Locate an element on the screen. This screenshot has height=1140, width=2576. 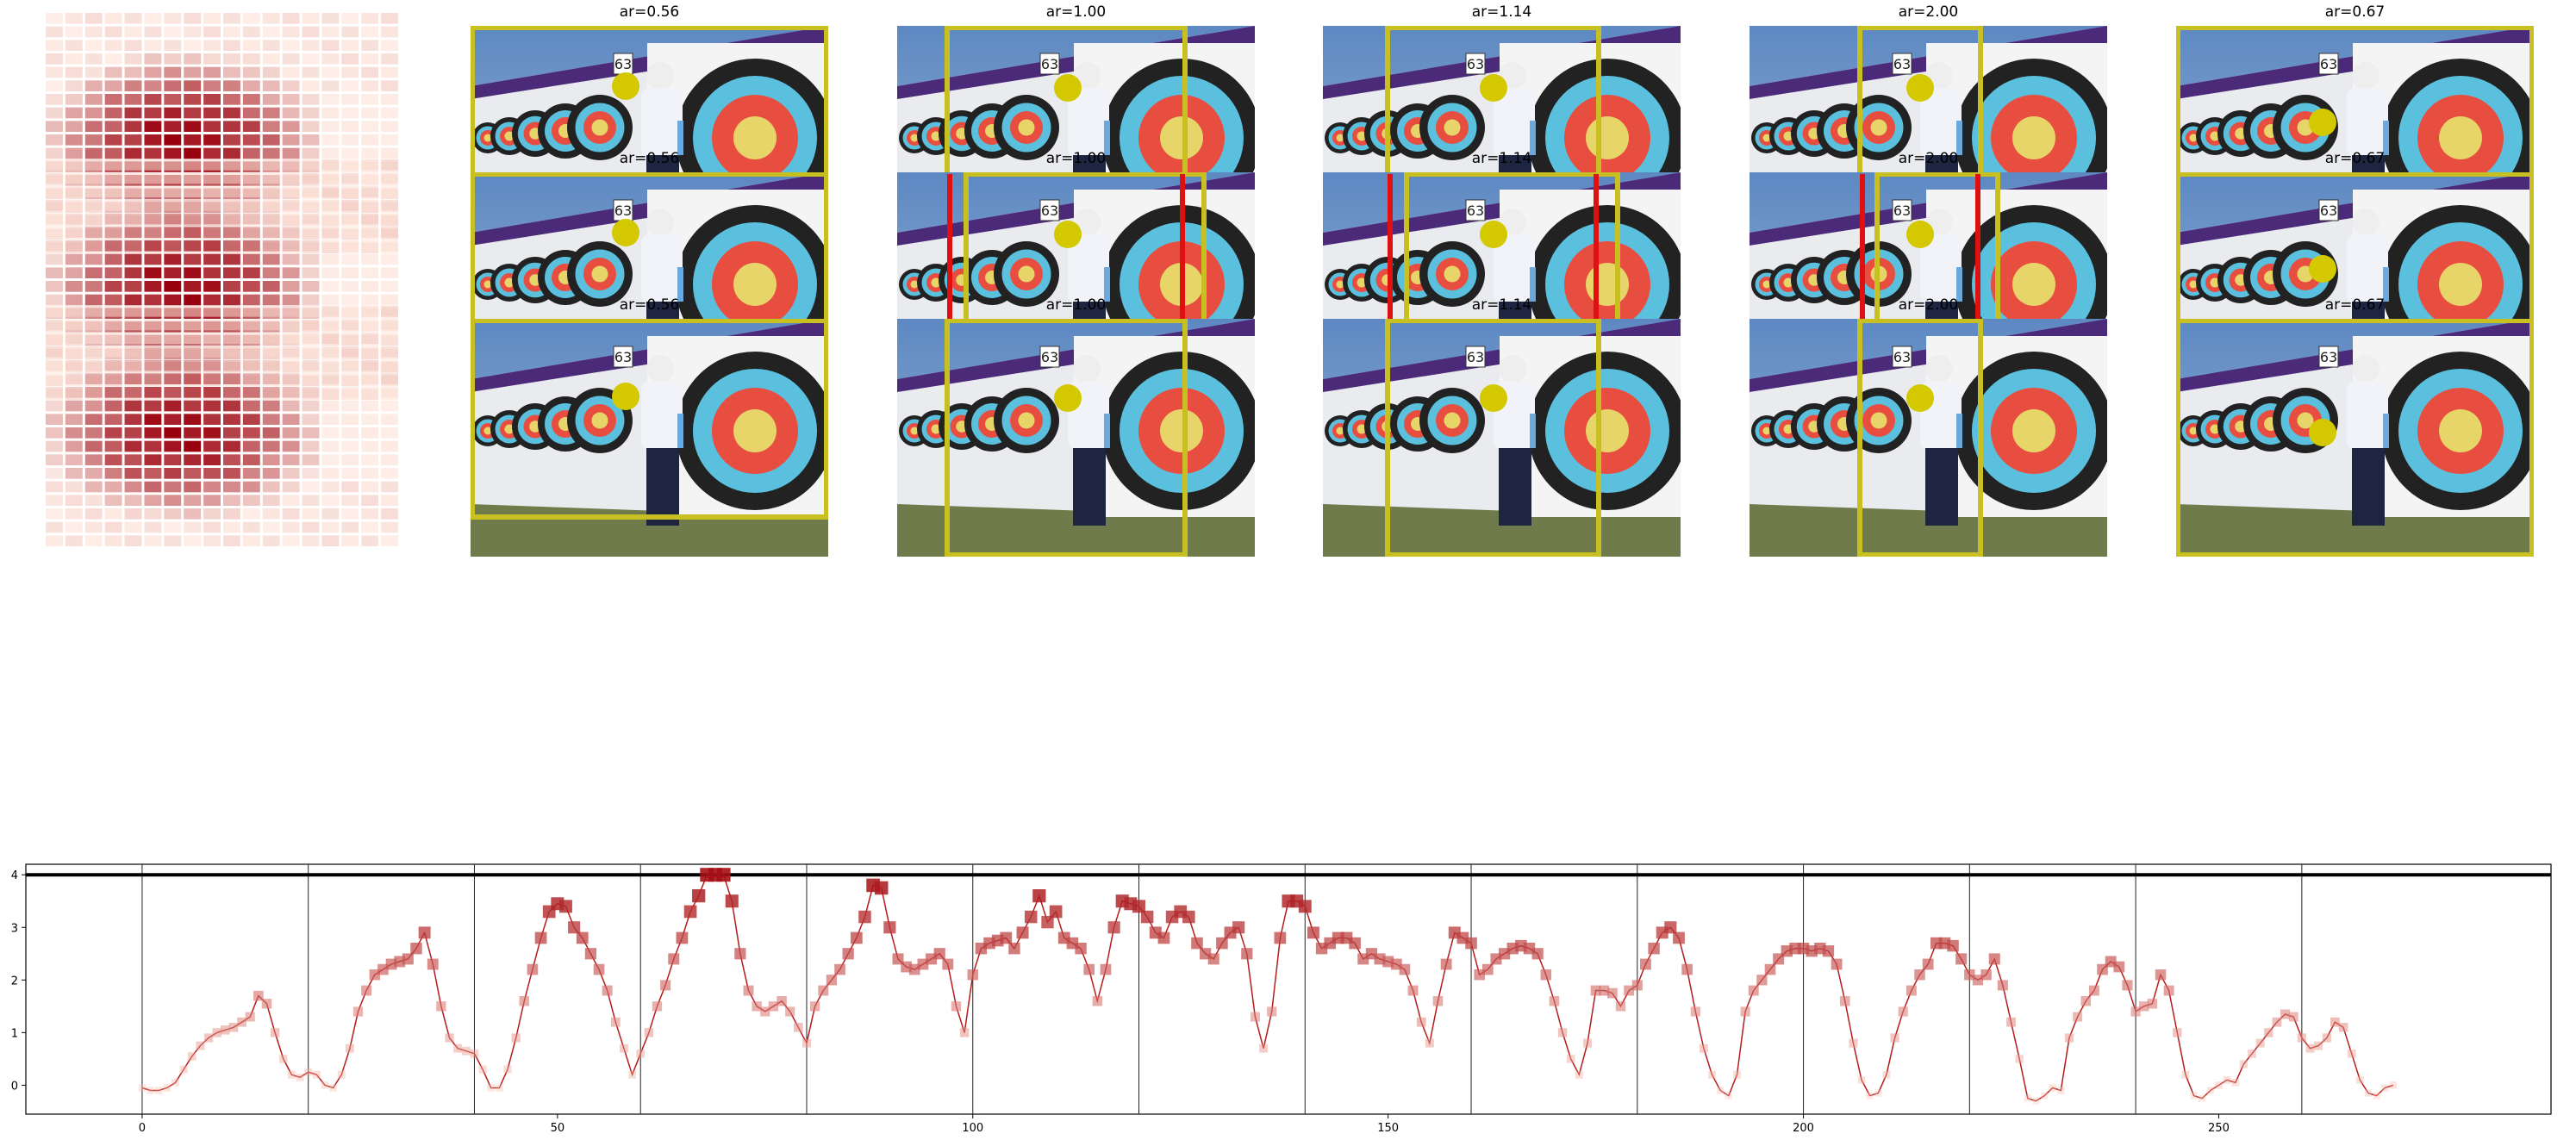
panel-title: ar=0.56 is located at coordinates (649, 158).